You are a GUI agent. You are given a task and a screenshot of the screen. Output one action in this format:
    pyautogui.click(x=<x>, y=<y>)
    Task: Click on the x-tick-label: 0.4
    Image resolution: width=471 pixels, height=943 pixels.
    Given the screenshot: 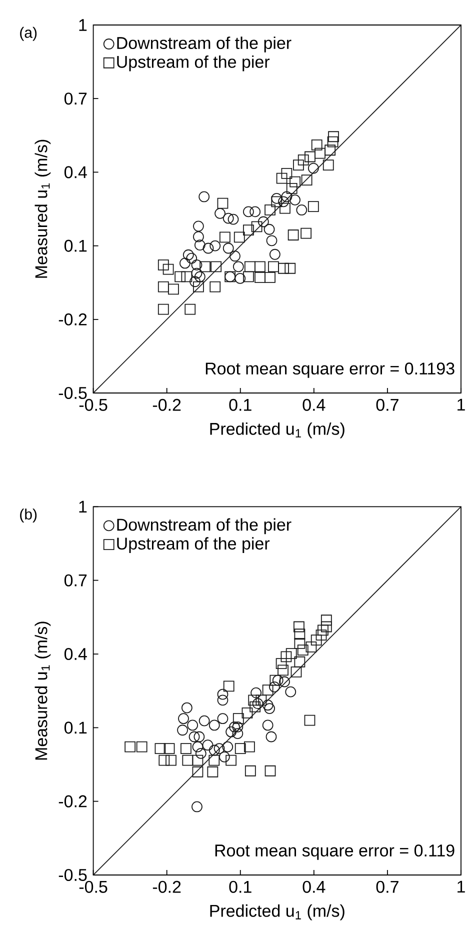 What is the action you would take?
    pyautogui.click(x=314, y=404)
    